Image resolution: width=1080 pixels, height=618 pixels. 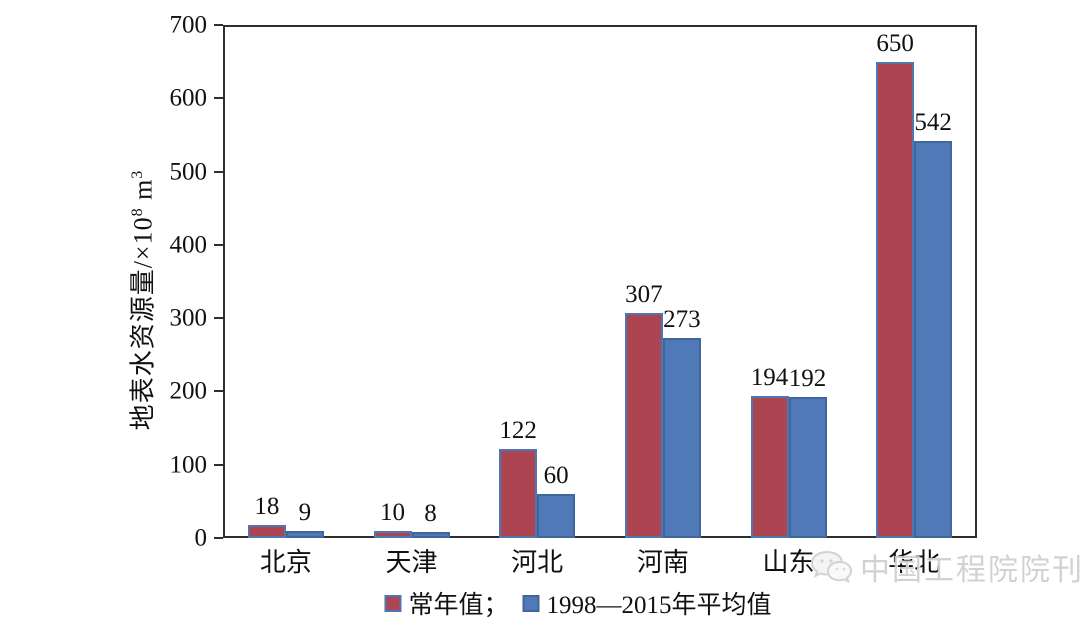 I want to click on legend-item-1998-2015-average: 1998—2015年平均值, so click(x=647, y=601).